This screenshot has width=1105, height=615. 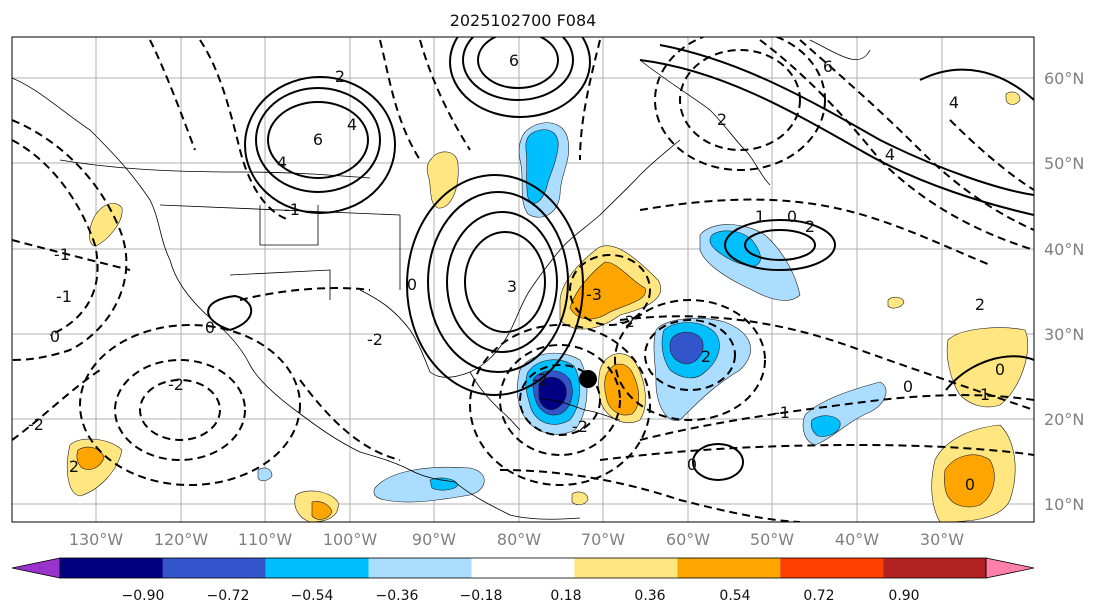 What do you see at coordinates (588, 379) in the screenshot?
I see `storm-position-marker` at bounding box center [588, 379].